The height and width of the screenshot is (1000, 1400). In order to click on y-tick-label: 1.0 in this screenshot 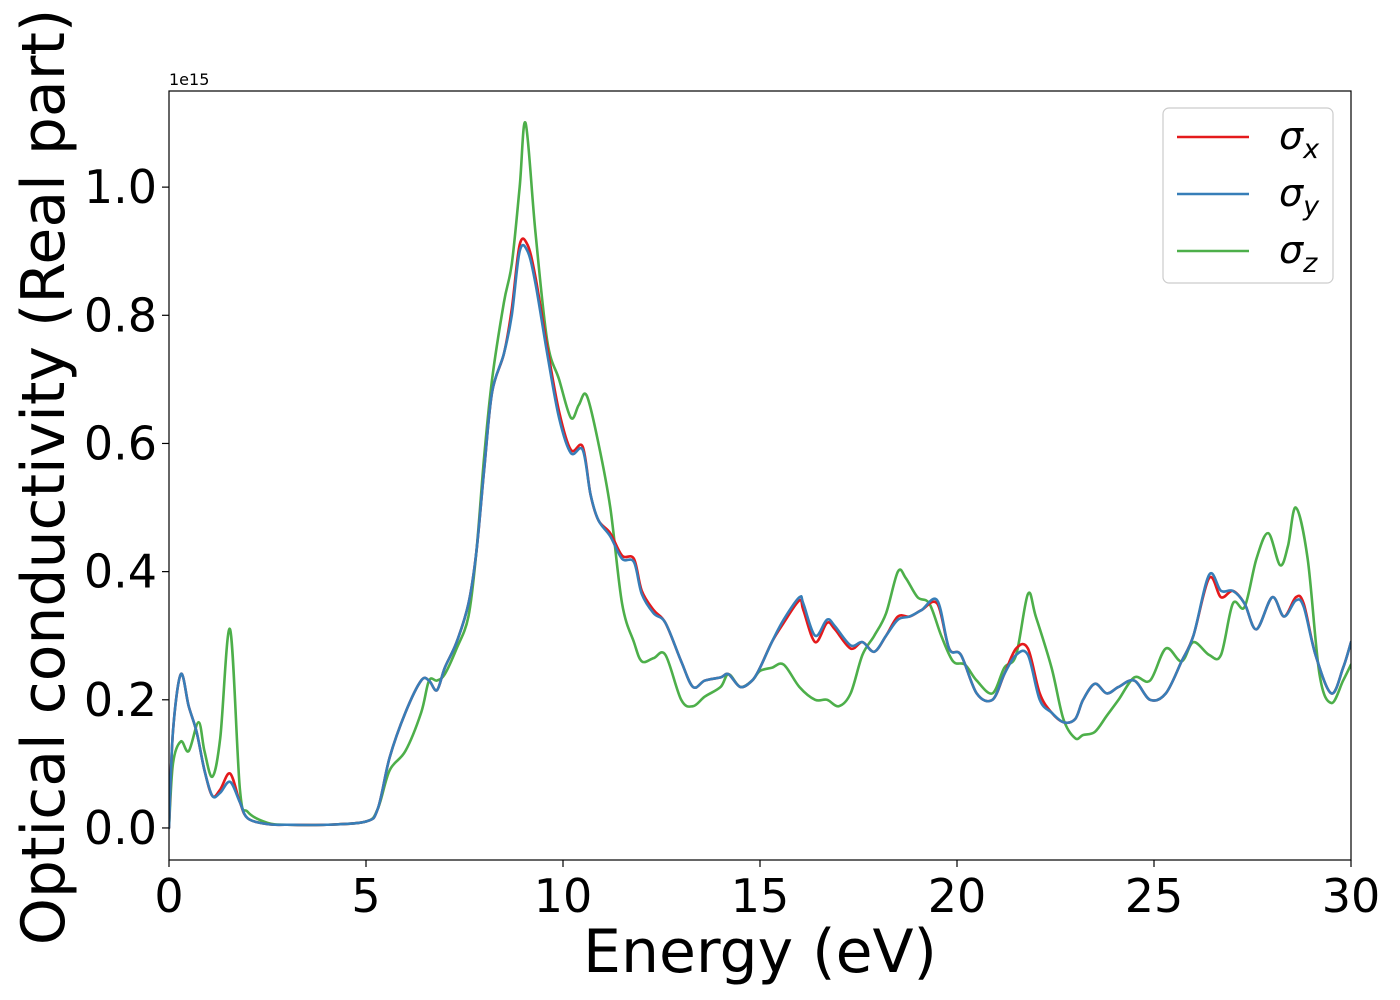, I will do `click(120, 187)`.